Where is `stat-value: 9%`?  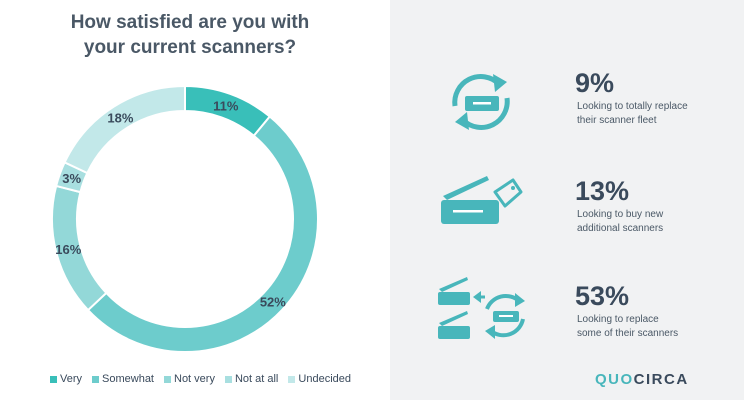 stat-value: 9% is located at coordinates (595, 83).